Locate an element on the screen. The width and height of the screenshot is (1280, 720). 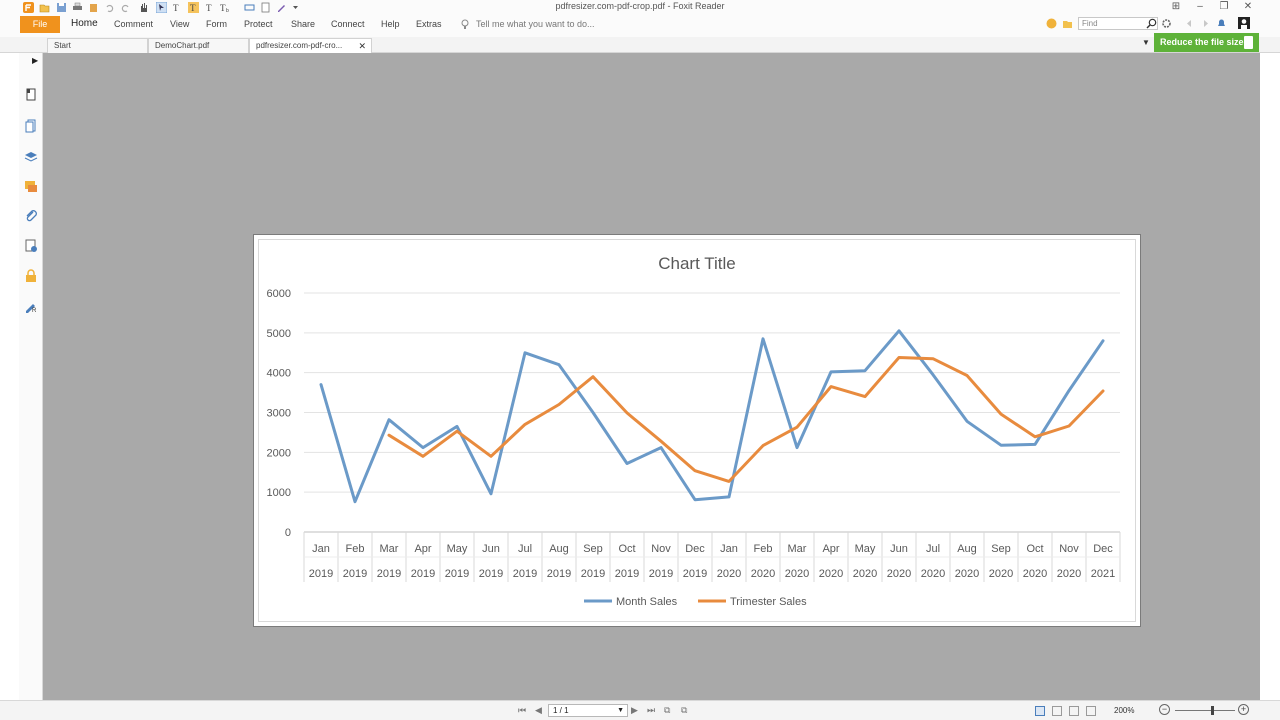
tab-share: Share is located at coordinates (303, 24).